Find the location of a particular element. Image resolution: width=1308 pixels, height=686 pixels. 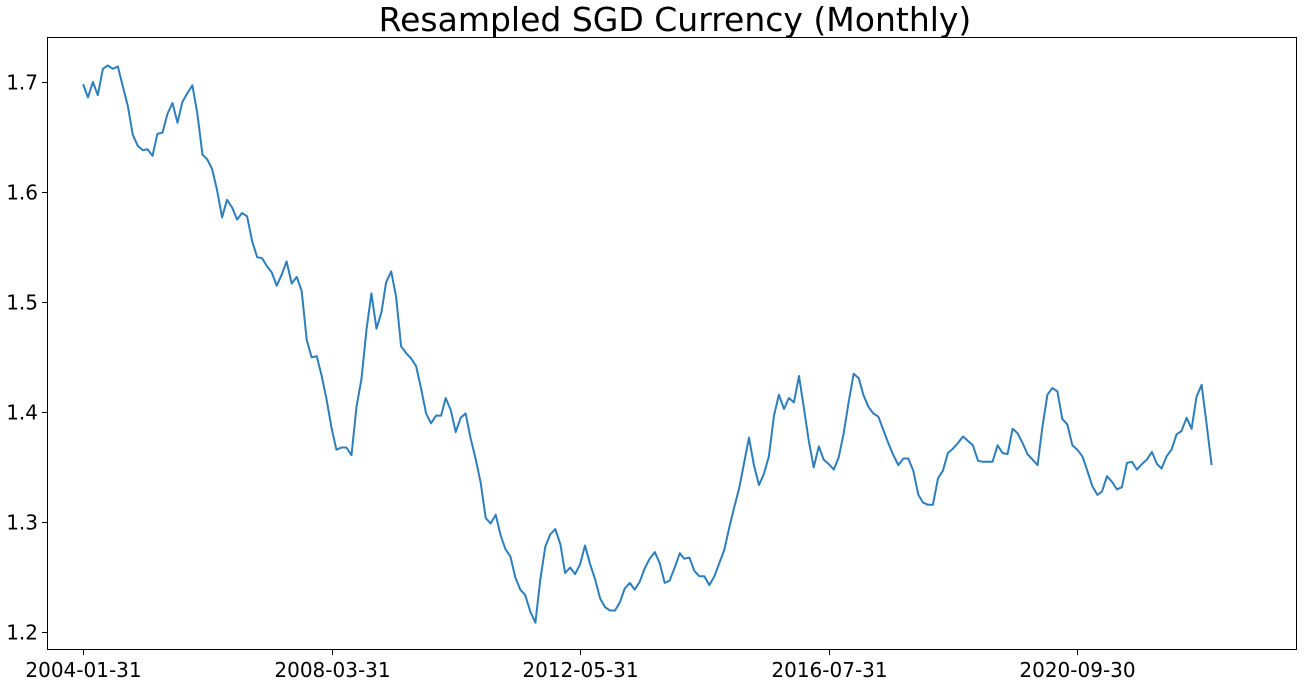

x-tick-label: 2008-03-31 is located at coordinates (332, 670).